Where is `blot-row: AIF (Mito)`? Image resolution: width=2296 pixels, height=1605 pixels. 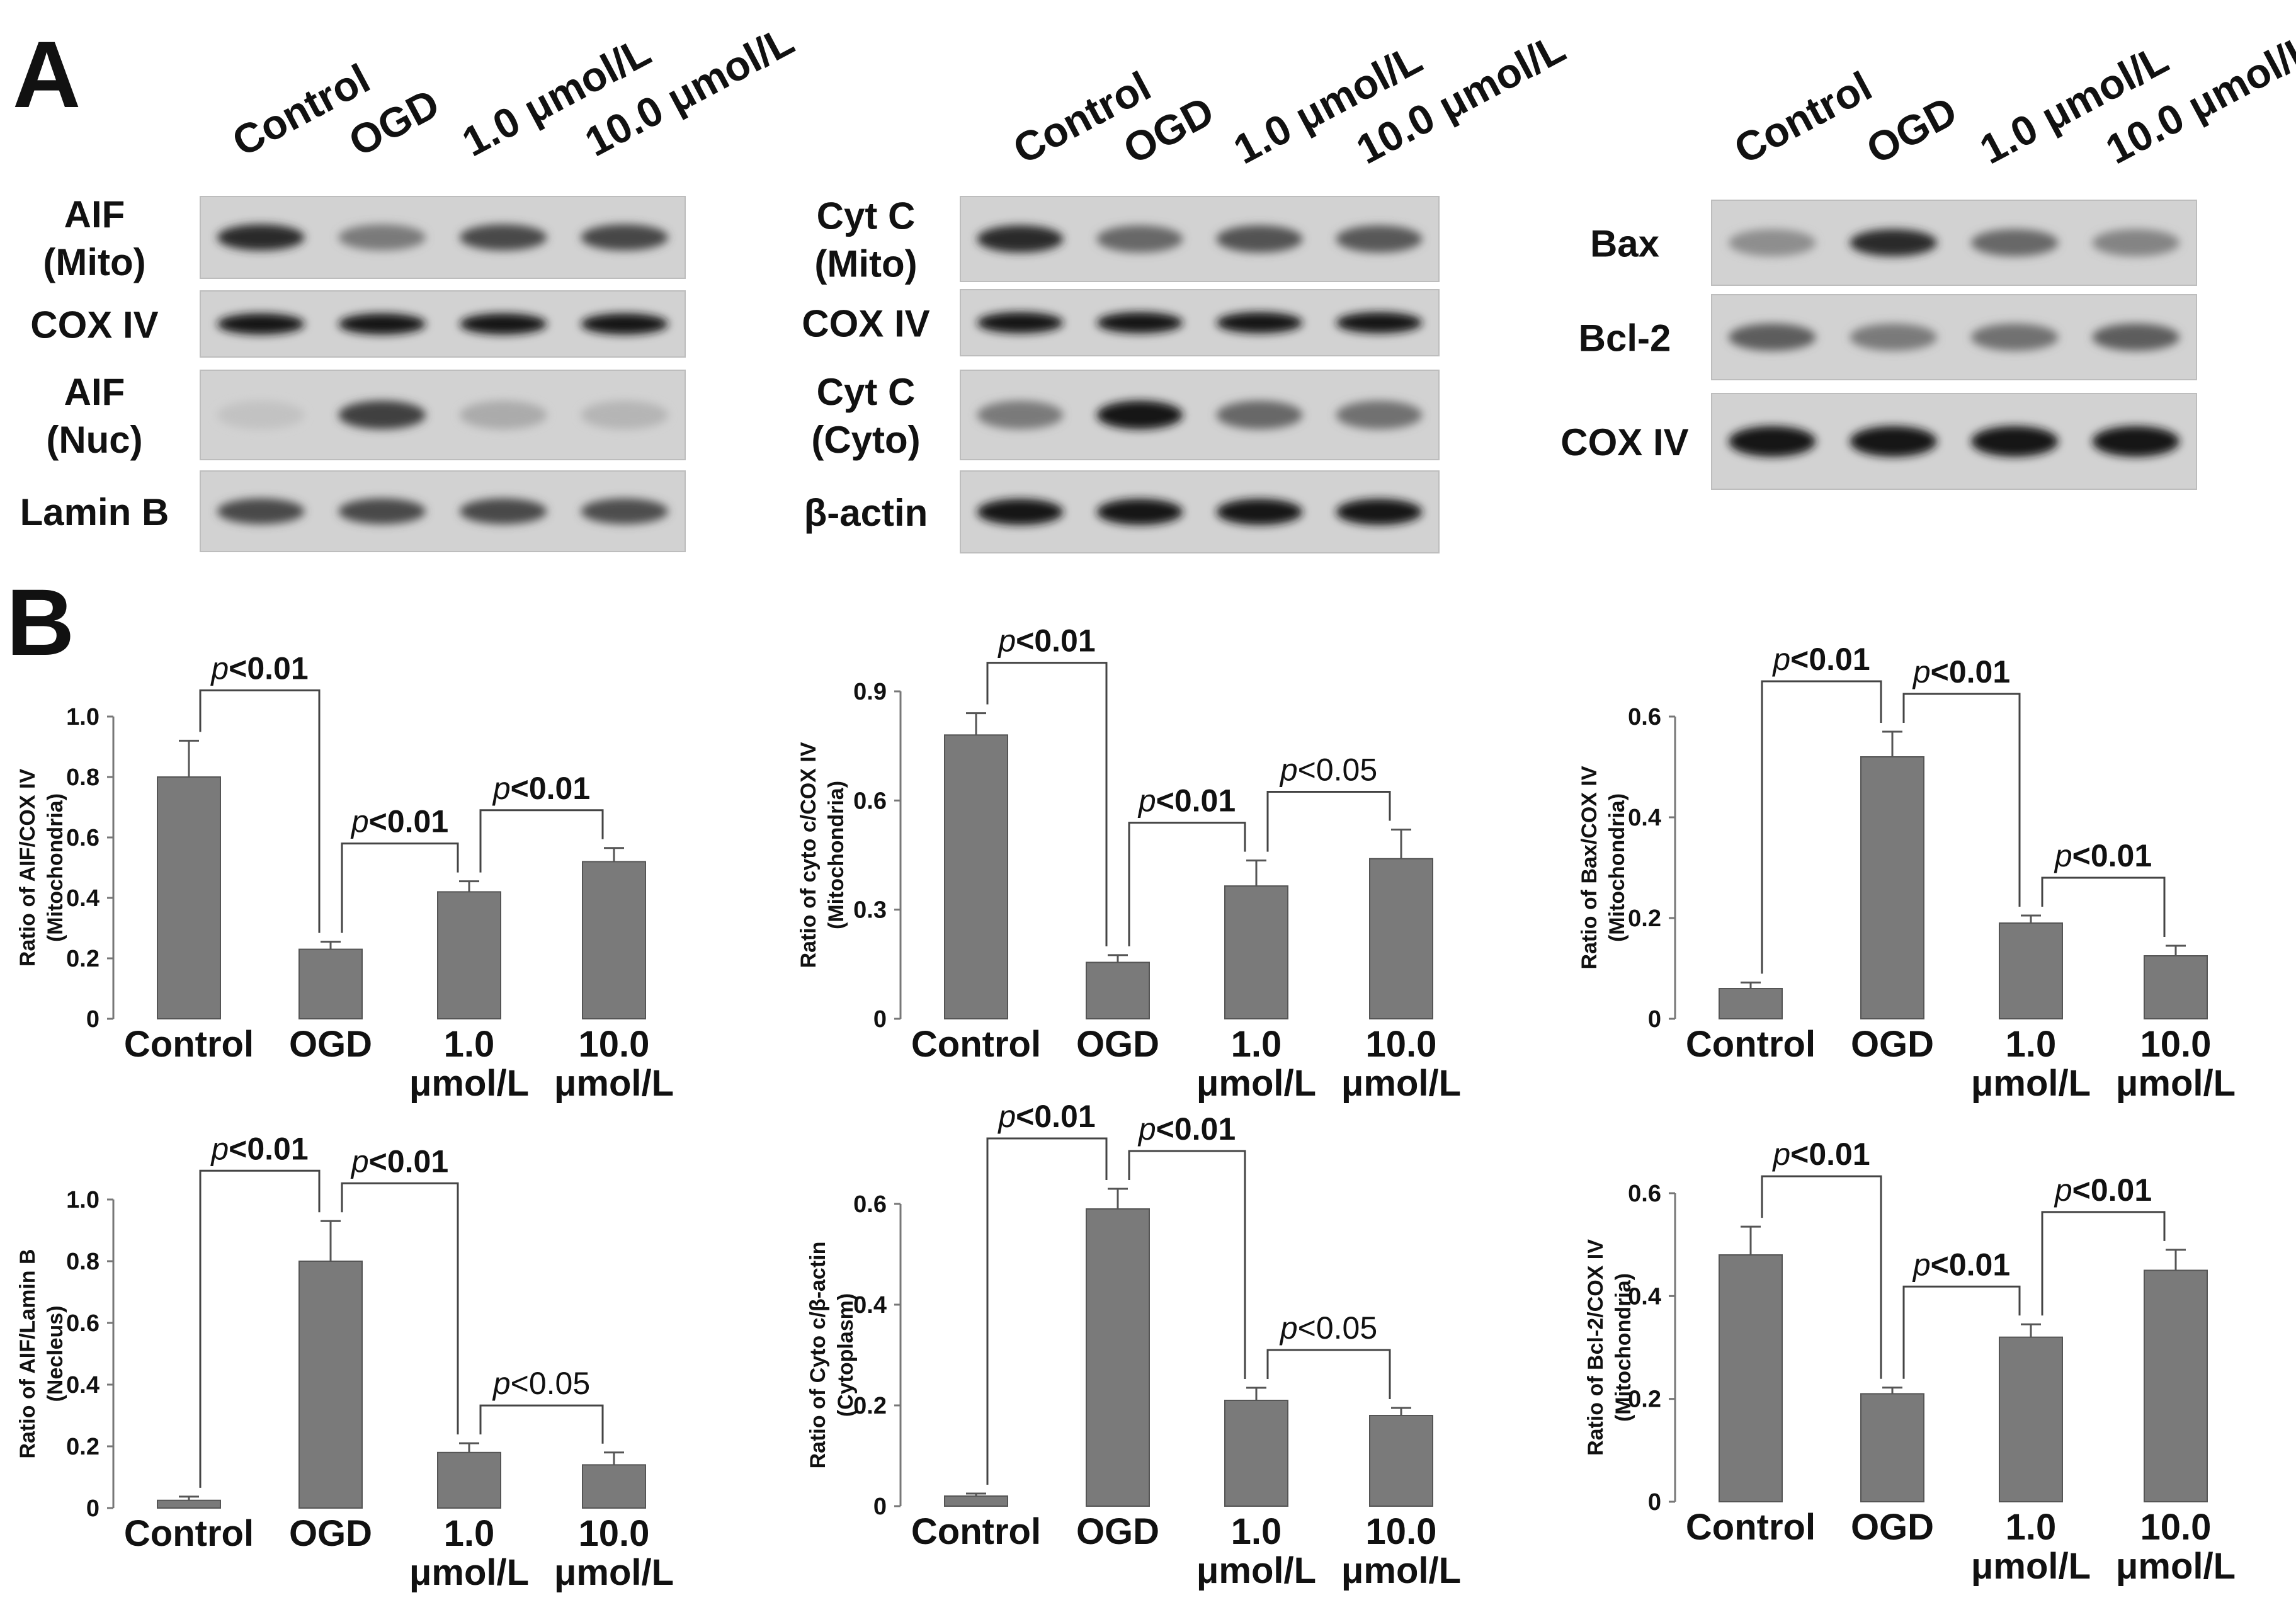 blot-row: AIF (Mito) is located at coordinates (364, 238).